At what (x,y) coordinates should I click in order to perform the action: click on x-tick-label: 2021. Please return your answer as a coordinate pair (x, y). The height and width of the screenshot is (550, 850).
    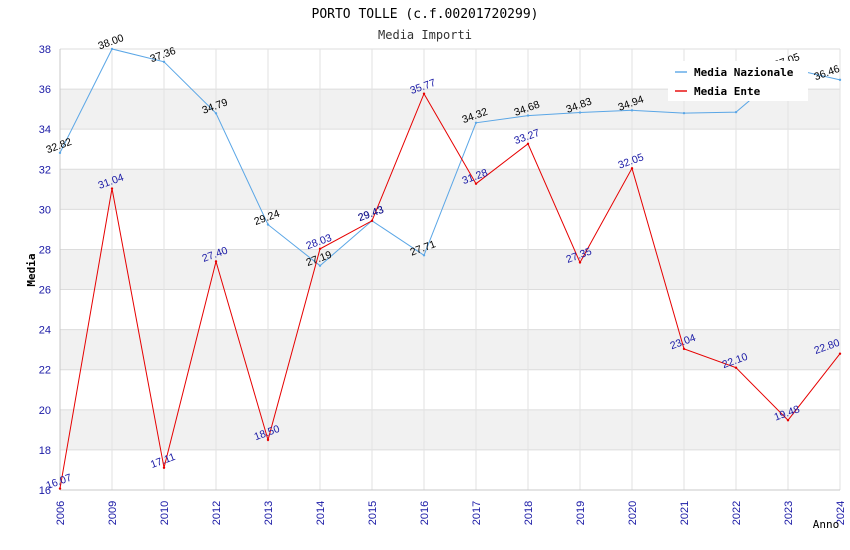
    Looking at the image, I should click on (685, 513).